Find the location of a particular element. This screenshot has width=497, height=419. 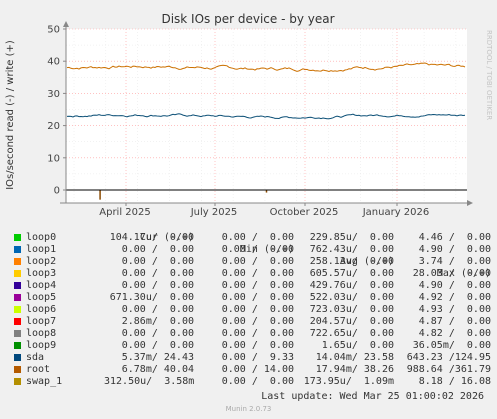

legend-avg: 429.76u/ 0.00 is located at coordinates (351, 285).